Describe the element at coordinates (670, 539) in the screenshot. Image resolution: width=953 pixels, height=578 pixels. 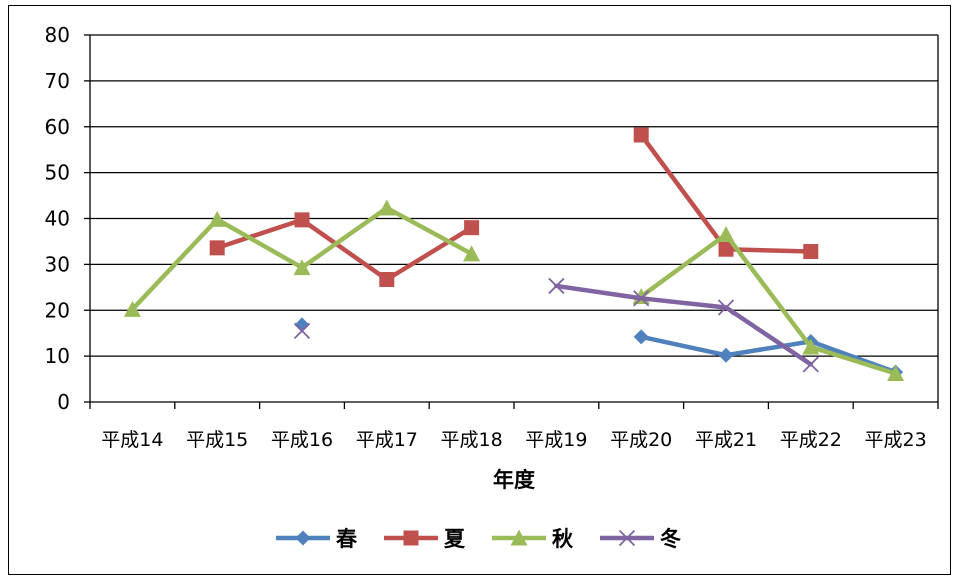
I see `legend-label: 冬` at that location.